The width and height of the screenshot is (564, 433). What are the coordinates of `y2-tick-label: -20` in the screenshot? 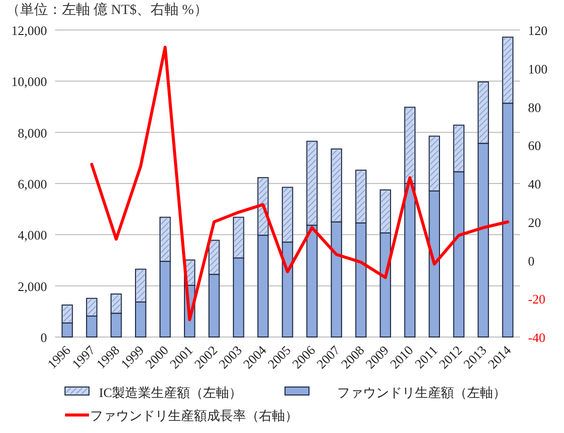 It's located at (537, 299).